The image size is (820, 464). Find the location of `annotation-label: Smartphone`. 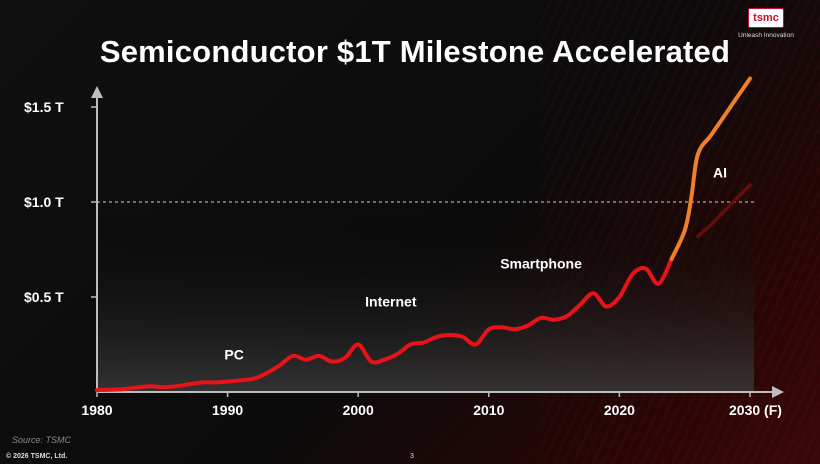

annotation-label: Smartphone is located at coordinates (541, 264).